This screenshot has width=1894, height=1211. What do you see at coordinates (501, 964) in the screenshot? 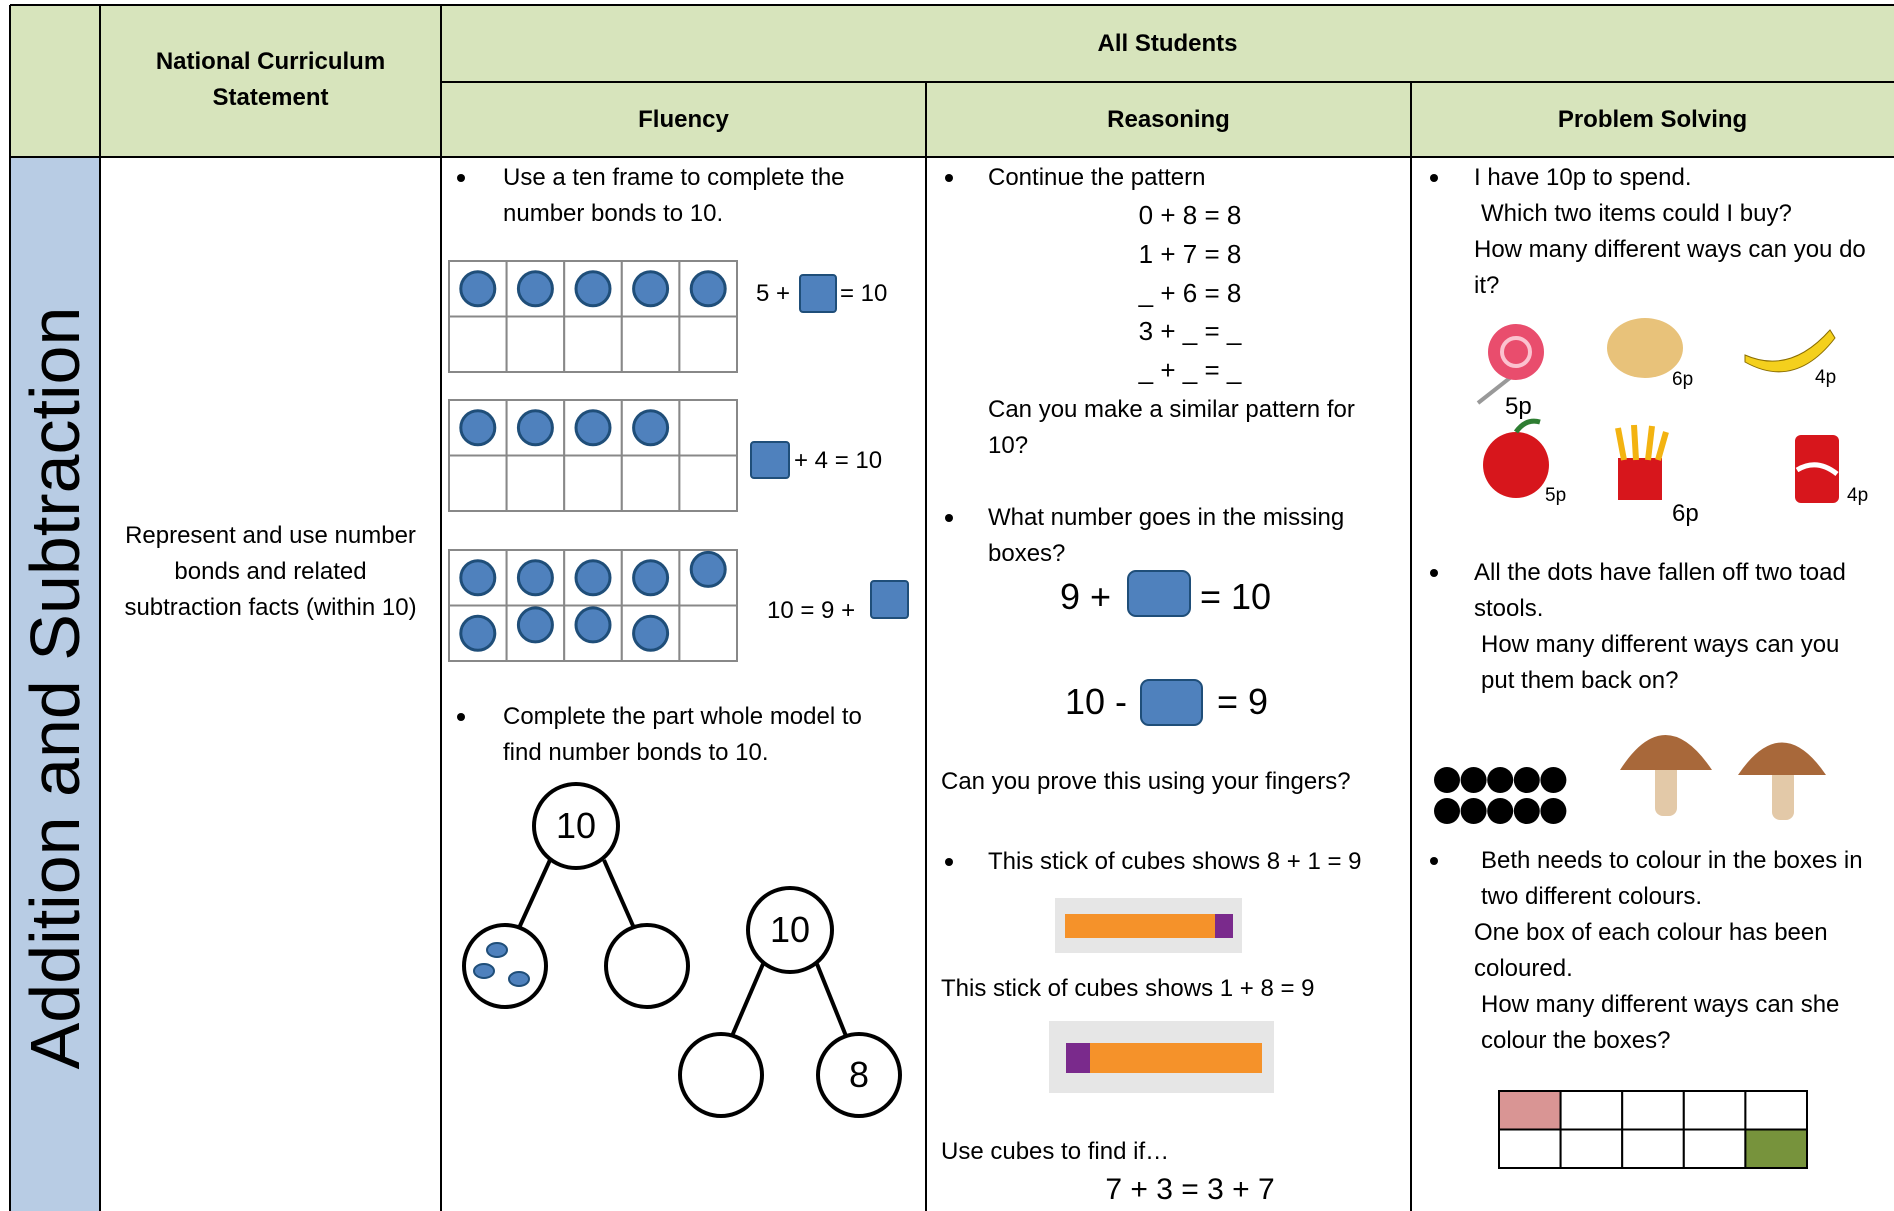
I see `counters` at bounding box center [501, 964].